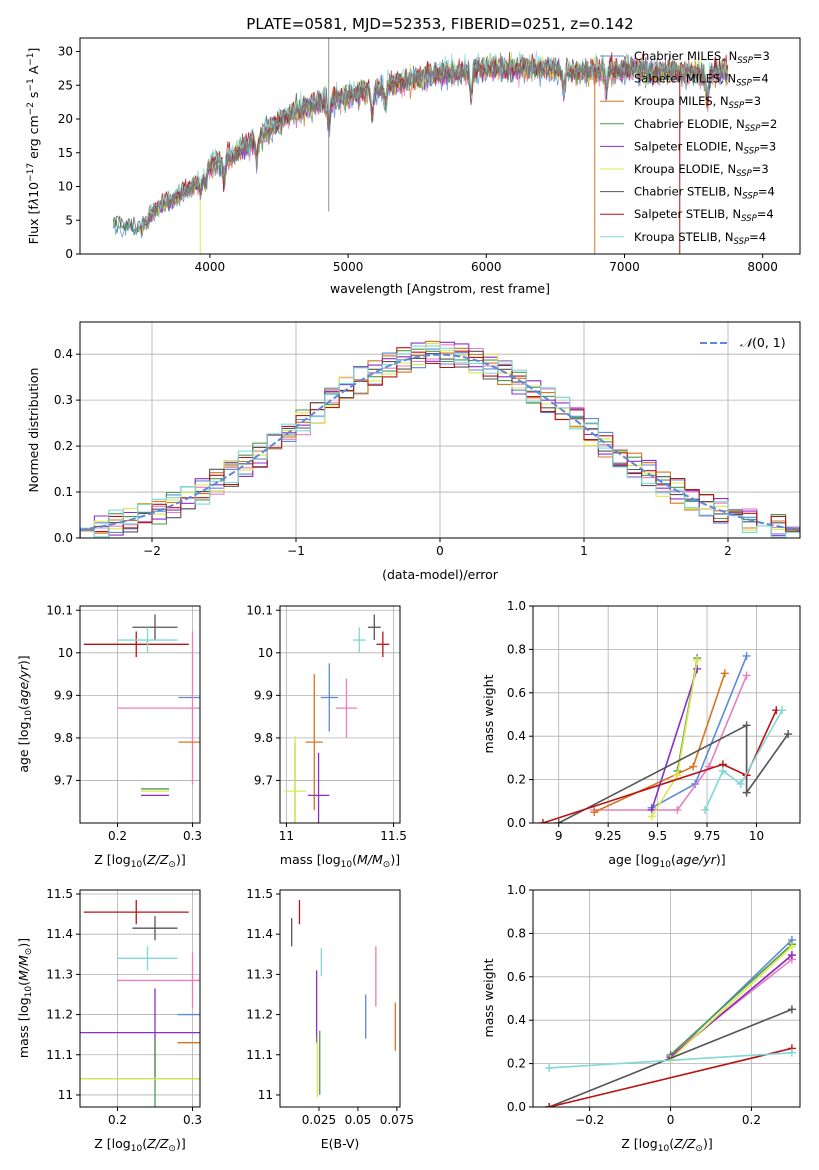 This screenshot has height=1170, width=819. Describe the element at coordinates (296, 551) in the screenshot. I see `x-tick-label: −1` at that location.